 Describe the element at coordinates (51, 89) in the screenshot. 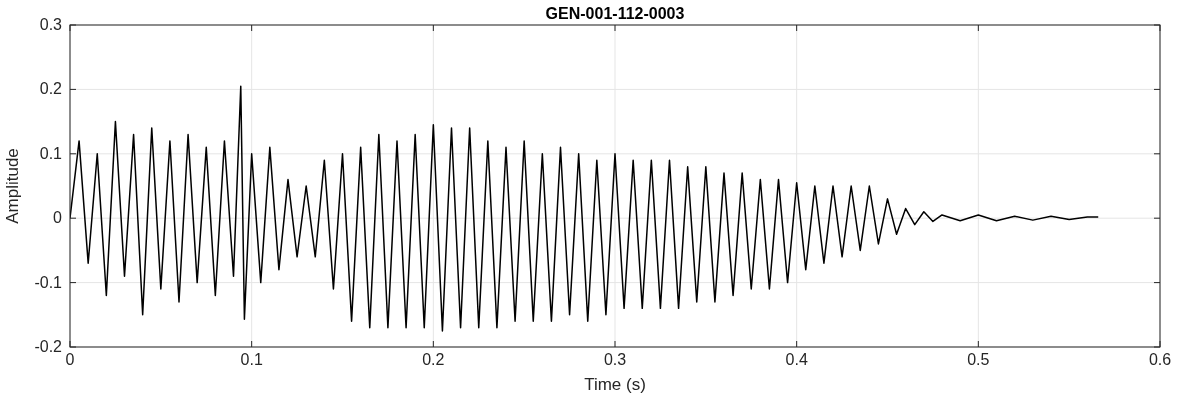

I see `y-tick-label: 0.2` at that location.